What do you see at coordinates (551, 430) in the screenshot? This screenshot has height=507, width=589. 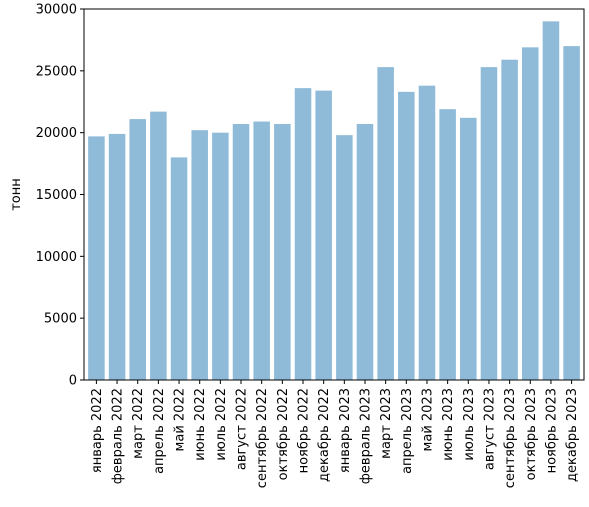 I see `x-tick-label: ноябрь 2023` at bounding box center [551, 430].